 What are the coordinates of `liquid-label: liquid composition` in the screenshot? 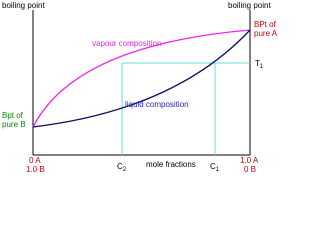 It's located at (157, 104).